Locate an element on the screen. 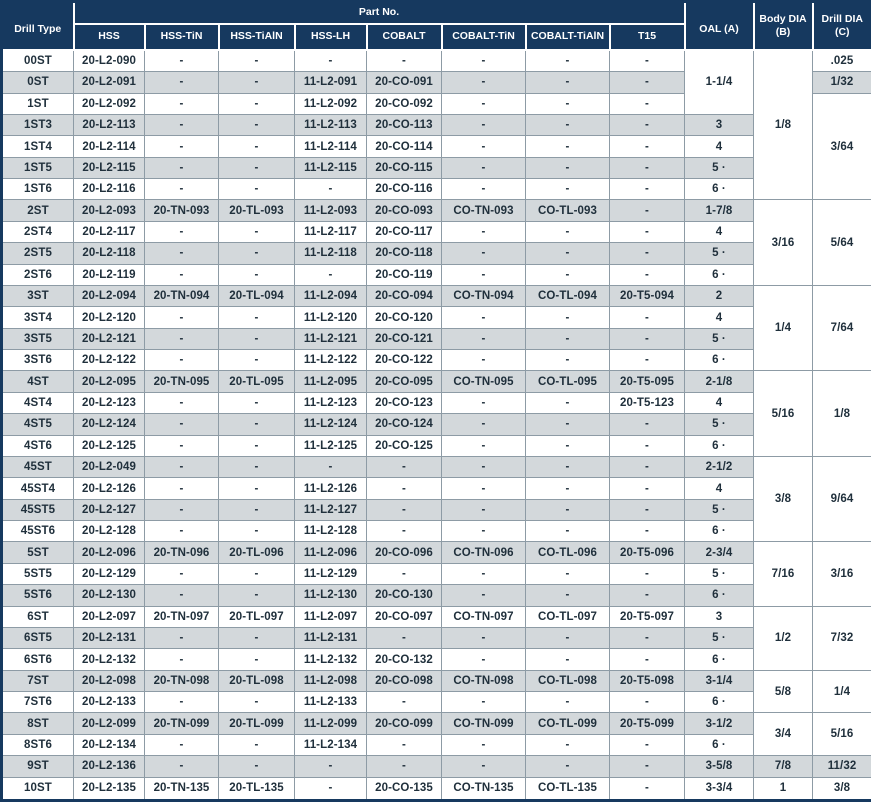 Image resolution: width=871 pixels, height=802 pixels. part-cell: 11-L2-117 is located at coordinates (330, 232).